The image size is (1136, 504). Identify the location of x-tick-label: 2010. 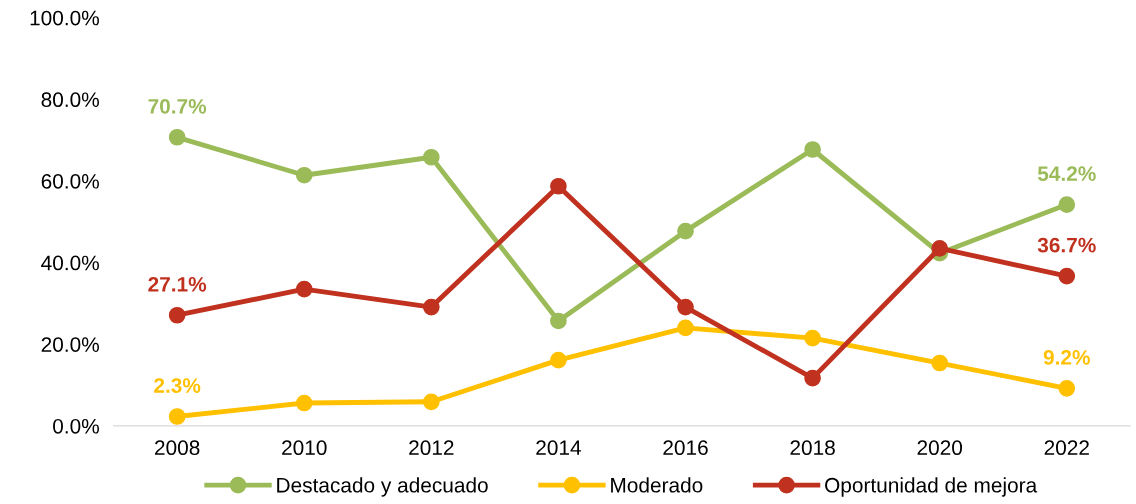
(304, 448).